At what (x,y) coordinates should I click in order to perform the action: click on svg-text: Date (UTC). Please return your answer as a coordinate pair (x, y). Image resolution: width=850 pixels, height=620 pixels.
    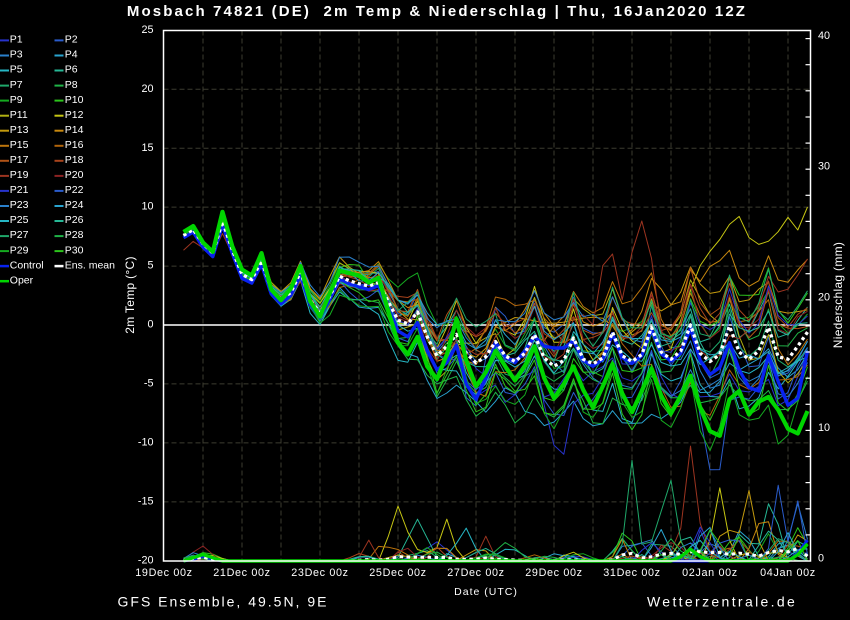
    Looking at the image, I should click on (486, 592).